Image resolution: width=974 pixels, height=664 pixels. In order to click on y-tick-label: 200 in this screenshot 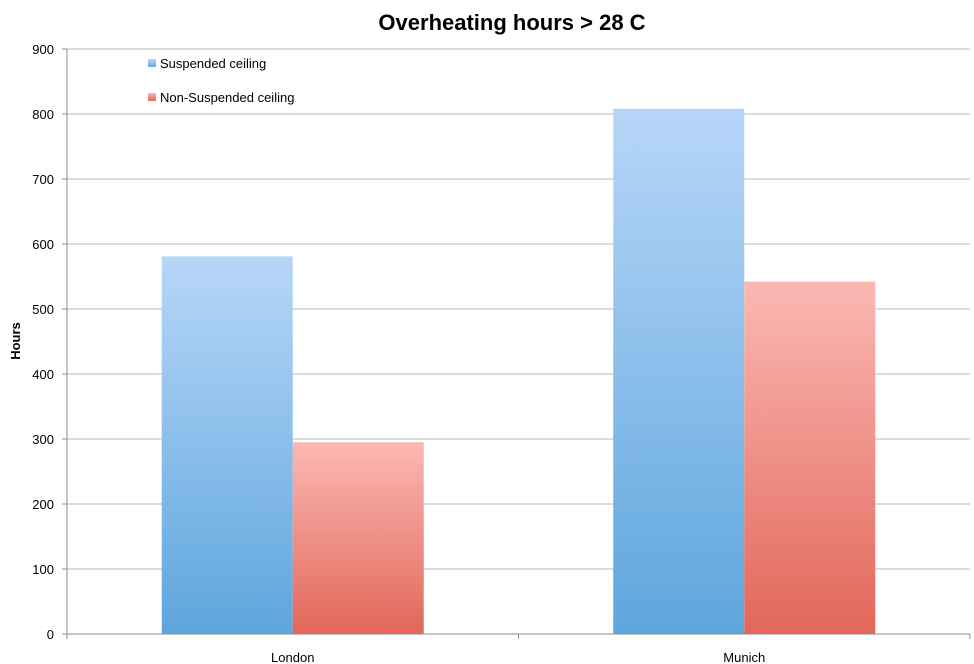, I will do `click(43, 504)`.